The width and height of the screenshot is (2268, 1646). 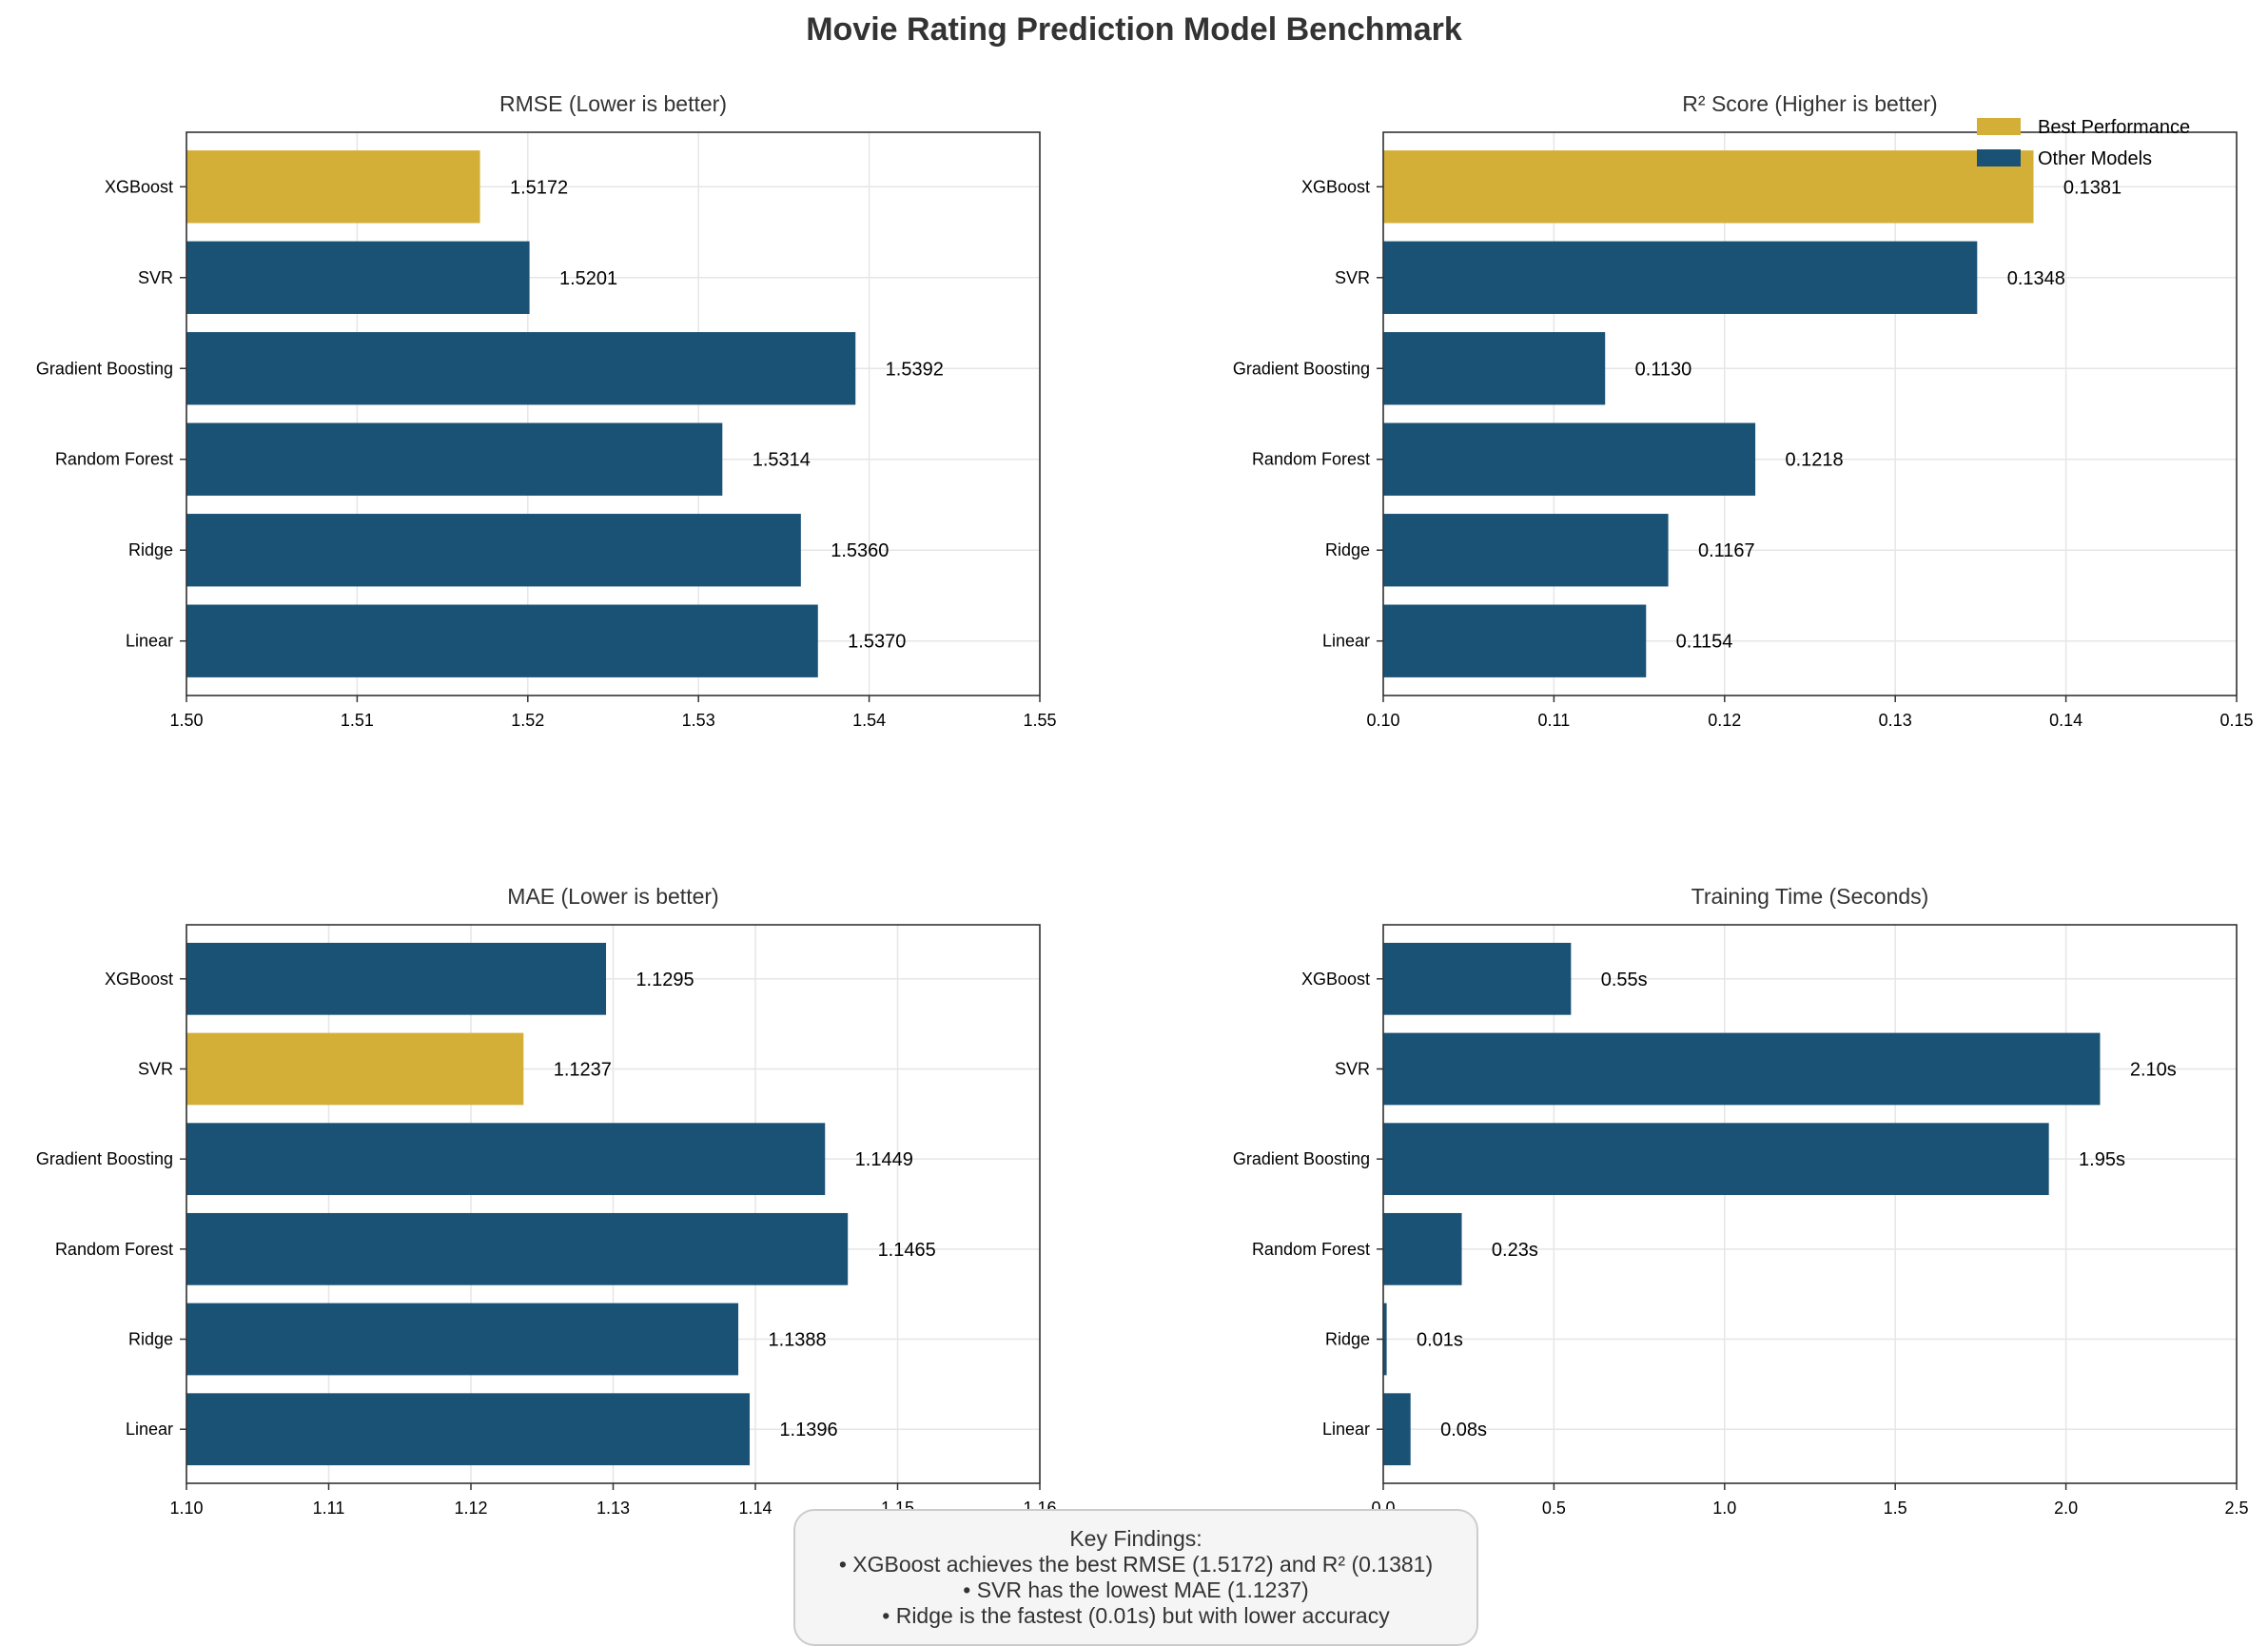 I want to click on data-label: 0.1218, so click(x=1814, y=460).